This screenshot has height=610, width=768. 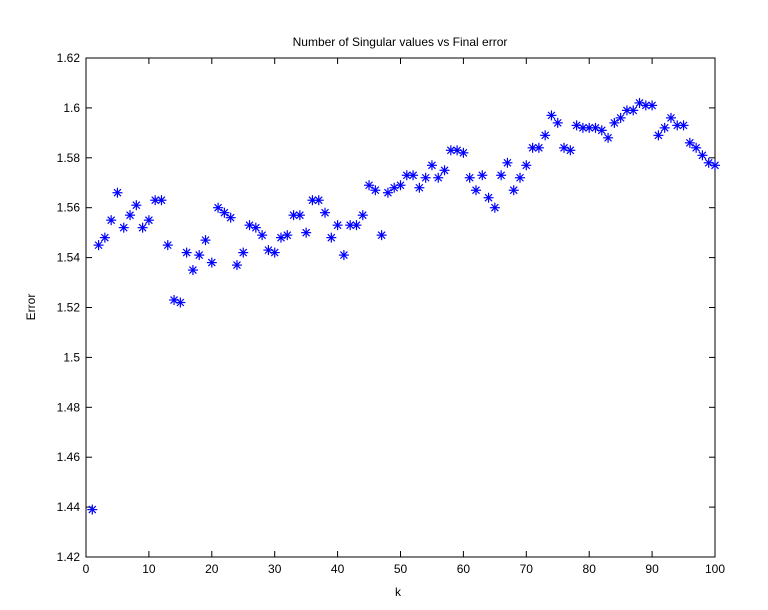 I want to click on y-tick-label: 1.52, so click(x=69, y=308).